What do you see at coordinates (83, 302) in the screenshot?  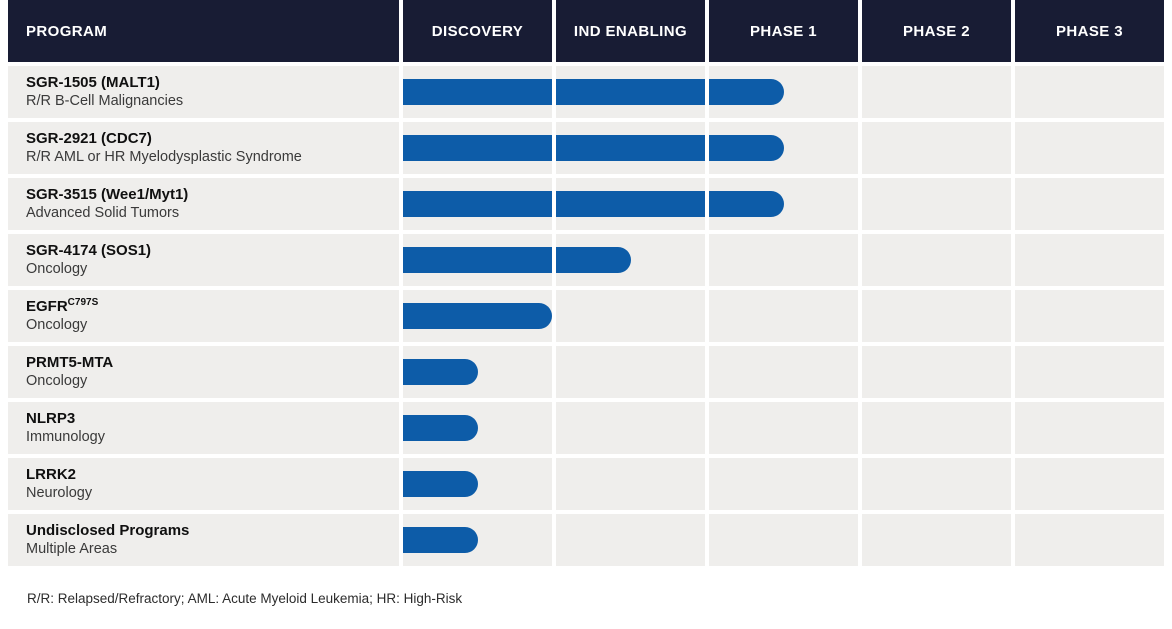 I see `program-name-superscript: C797S` at bounding box center [83, 302].